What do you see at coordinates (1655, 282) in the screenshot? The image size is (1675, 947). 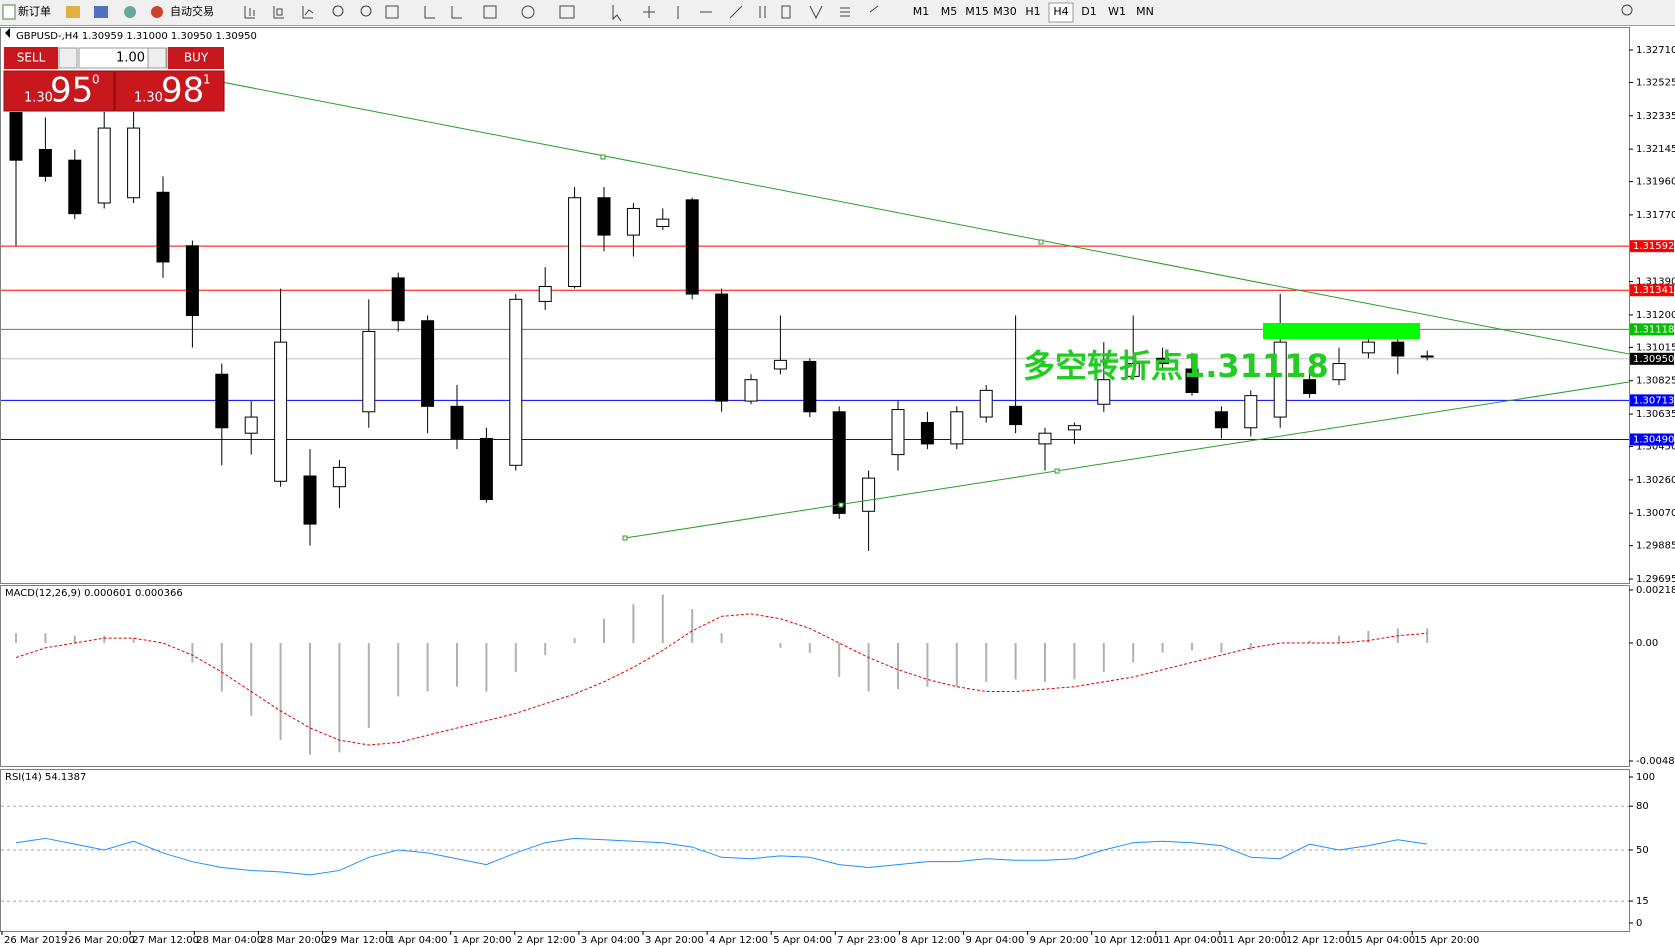 I see `y-tick-label: 1.31390` at bounding box center [1655, 282].